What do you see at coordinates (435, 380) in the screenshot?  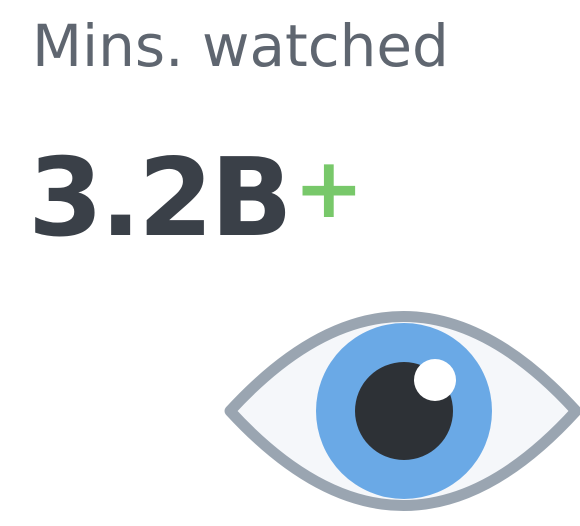 I see `eye-highlight` at bounding box center [435, 380].